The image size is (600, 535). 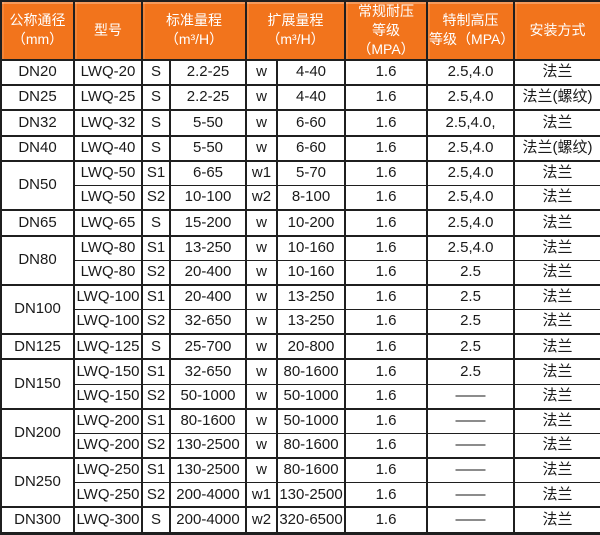 I want to click on table-row: LWQ-200 S2 130-2500 w 80-1600 1.6 —— 法兰, so click(x=300, y=446).